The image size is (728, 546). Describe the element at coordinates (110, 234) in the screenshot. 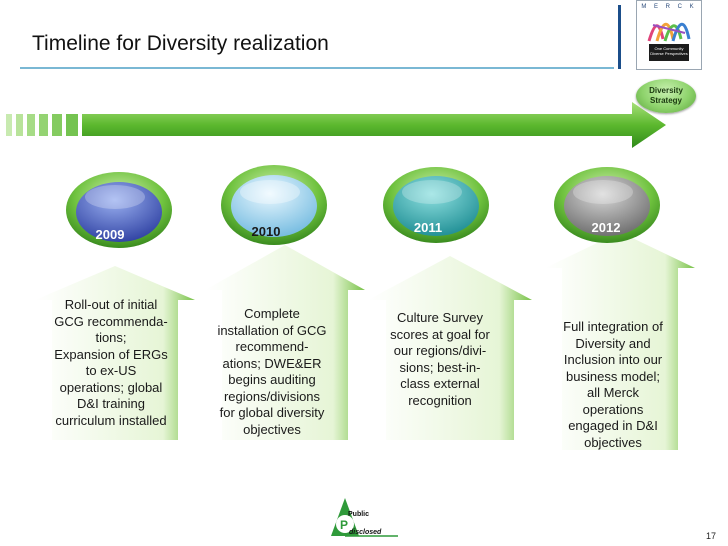

I see `year-2009: 2009` at that location.